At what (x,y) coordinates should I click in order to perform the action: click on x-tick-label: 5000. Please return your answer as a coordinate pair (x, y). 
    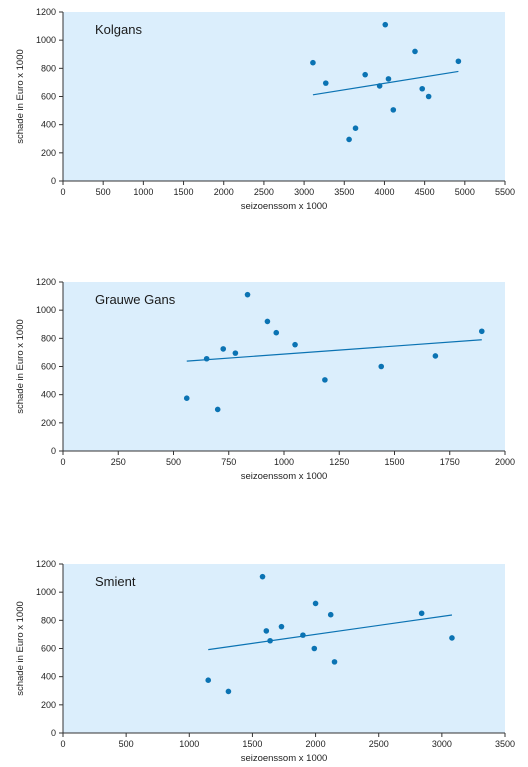
    Looking at the image, I should click on (465, 192).